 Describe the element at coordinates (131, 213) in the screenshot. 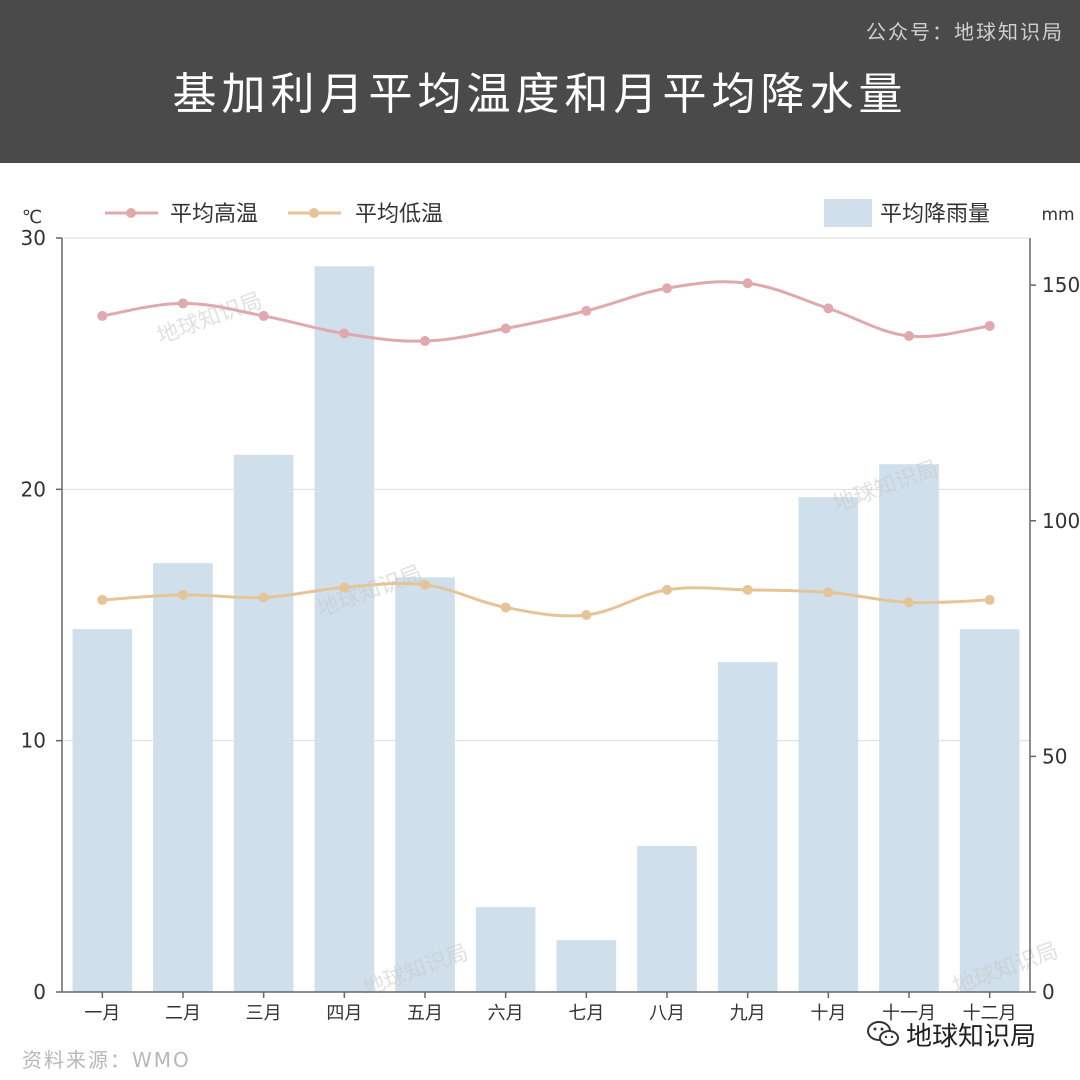

I see `legend-high-marker` at that location.